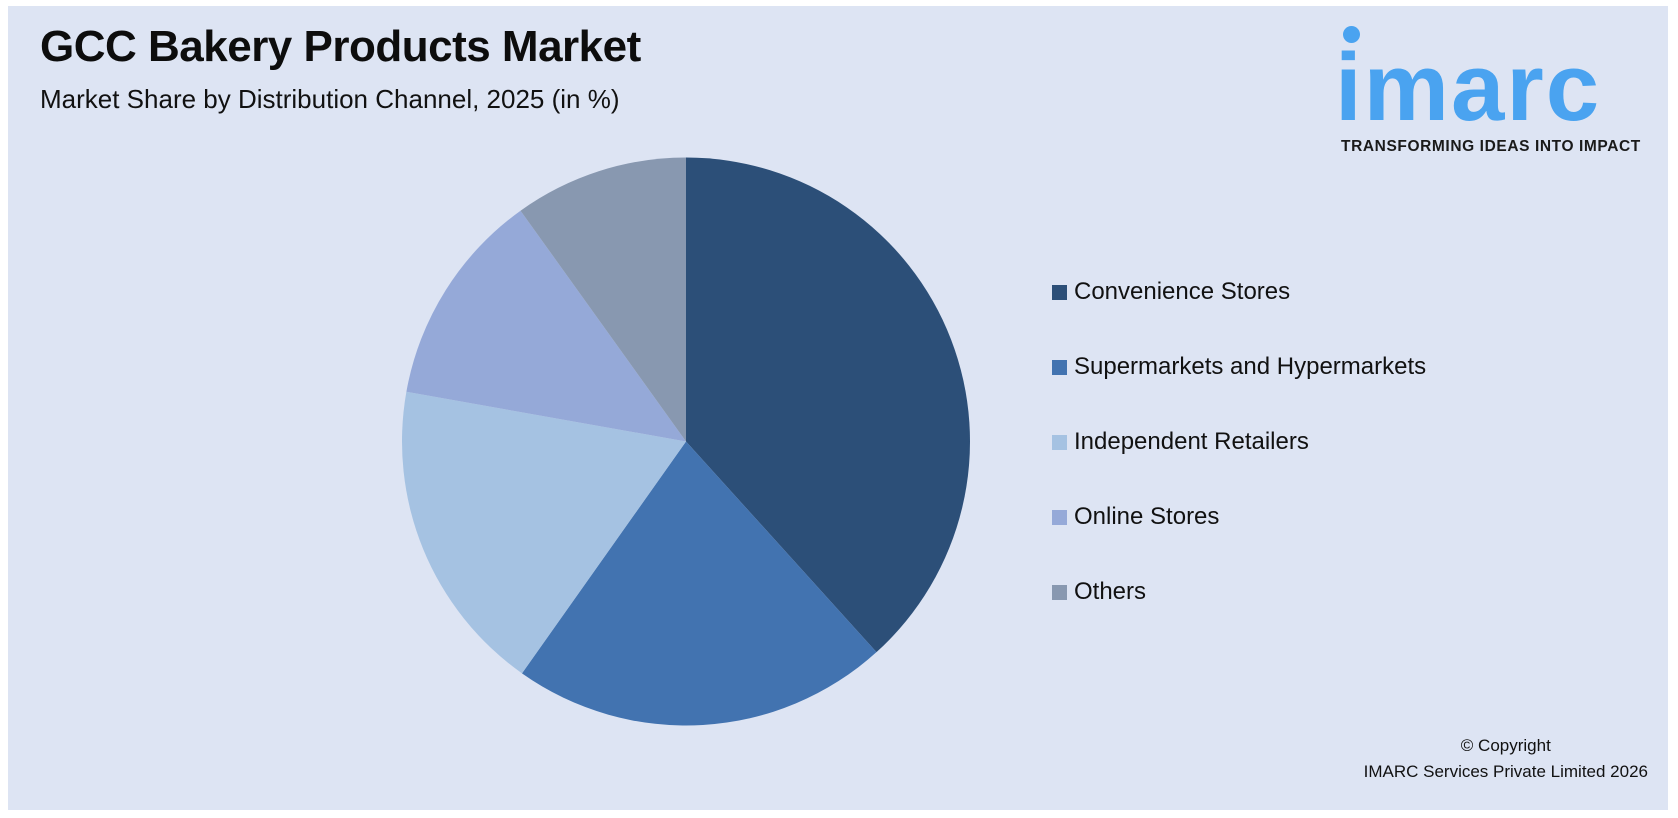 This screenshot has height=818, width=1678. Describe the element at coordinates (340, 46) in the screenshot. I see `chart-title: GCC Bakery Products Market` at that location.